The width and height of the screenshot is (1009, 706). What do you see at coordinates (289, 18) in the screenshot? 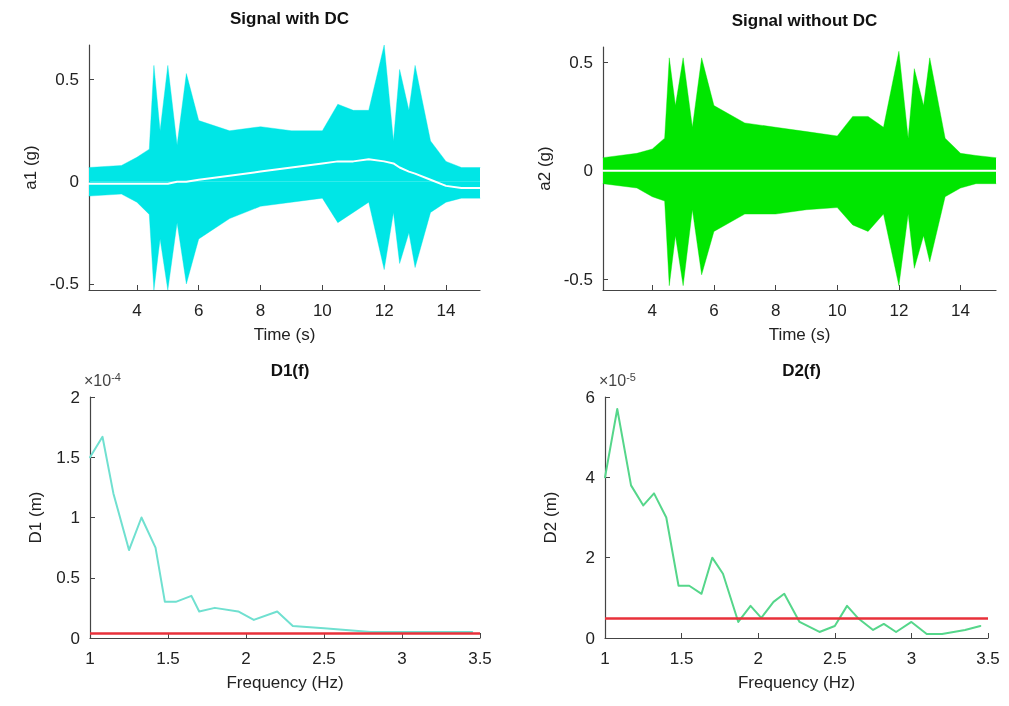
I see `chart-title: Signal with DC` at bounding box center [289, 18].